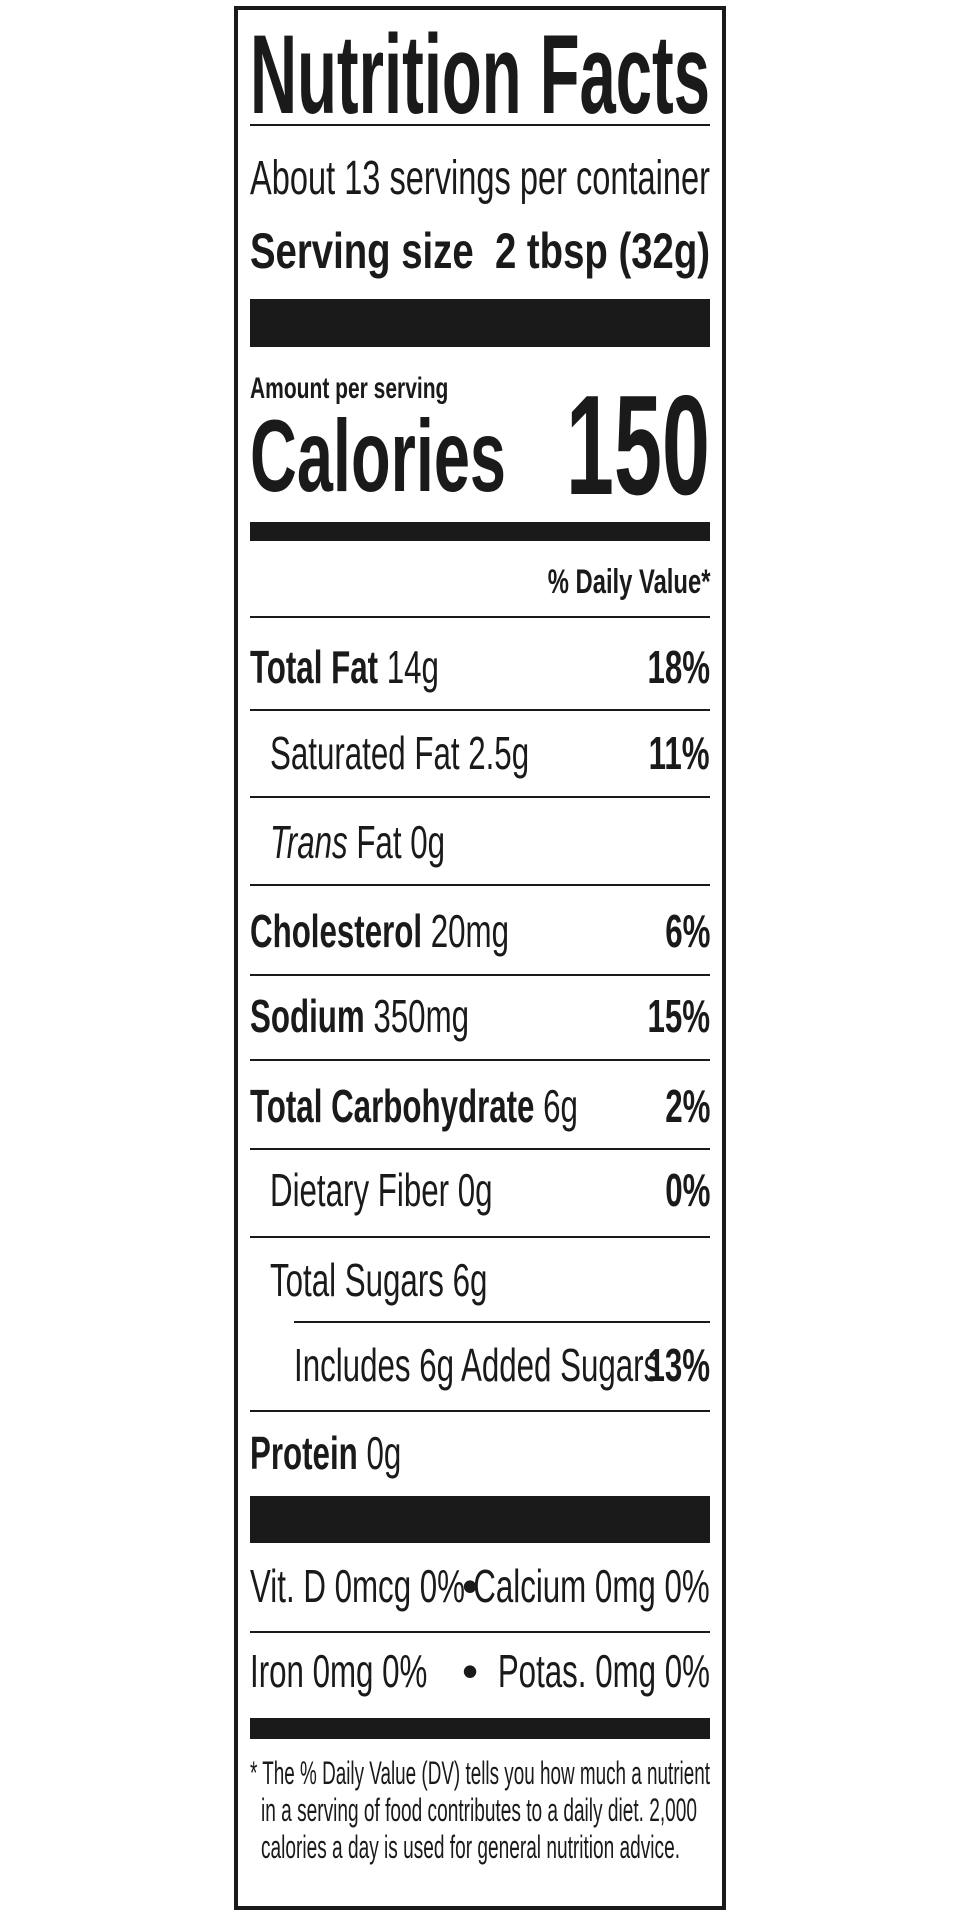  I want to click on serving-size-text: Serving size 2 tbsp (32g), so click(480, 251).